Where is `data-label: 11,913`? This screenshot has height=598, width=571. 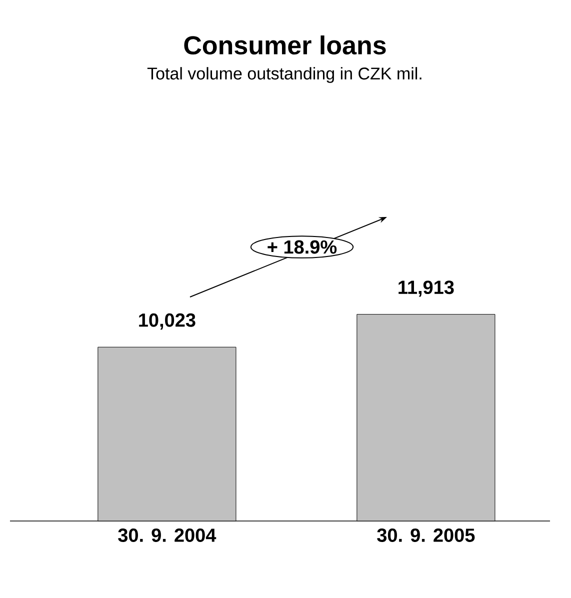
data-label: 11,913 is located at coordinates (426, 288).